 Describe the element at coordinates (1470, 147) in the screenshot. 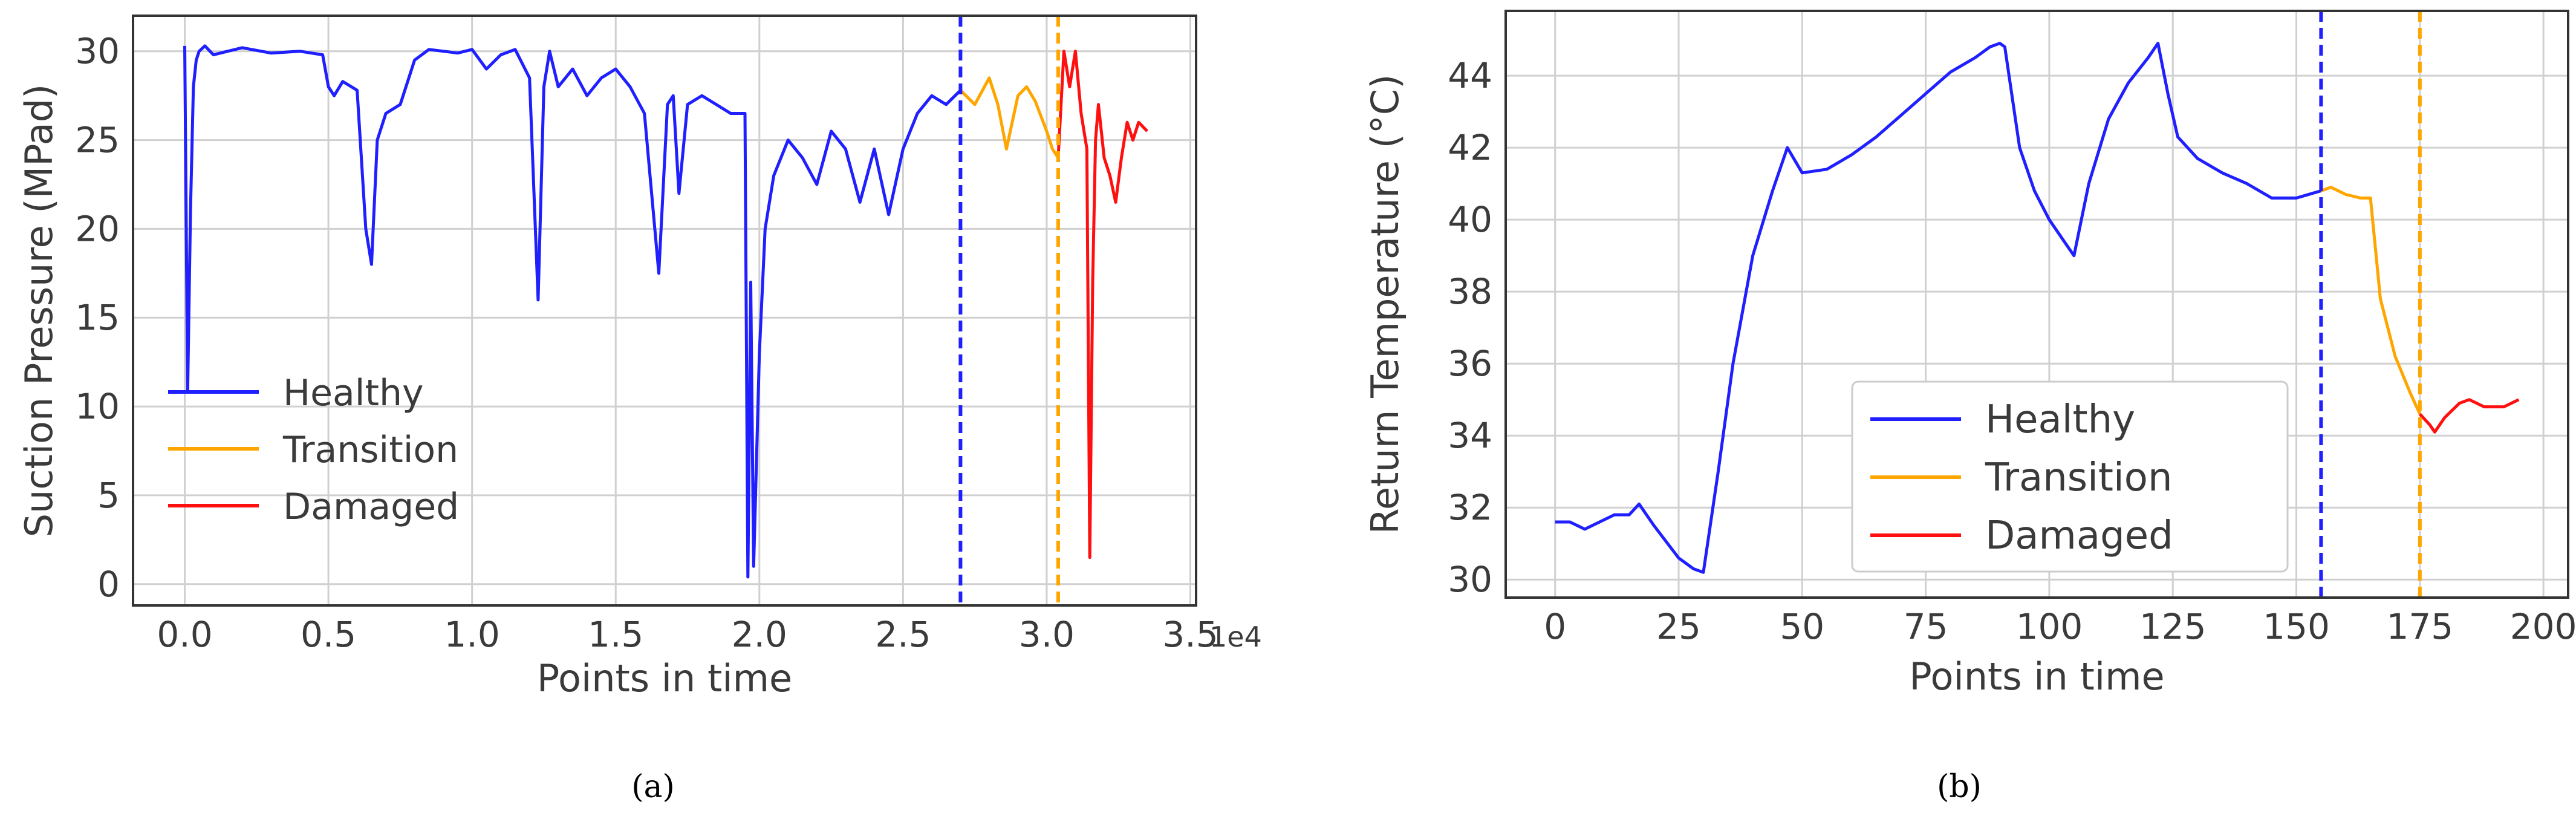

I see `y-tick-label: 42` at that location.